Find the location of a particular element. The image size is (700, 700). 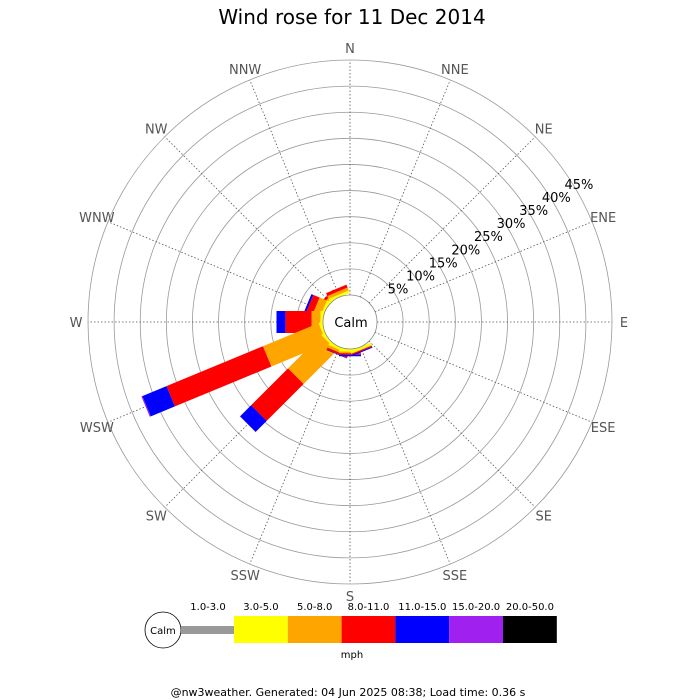

direction-label: WSW is located at coordinates (97, 428).